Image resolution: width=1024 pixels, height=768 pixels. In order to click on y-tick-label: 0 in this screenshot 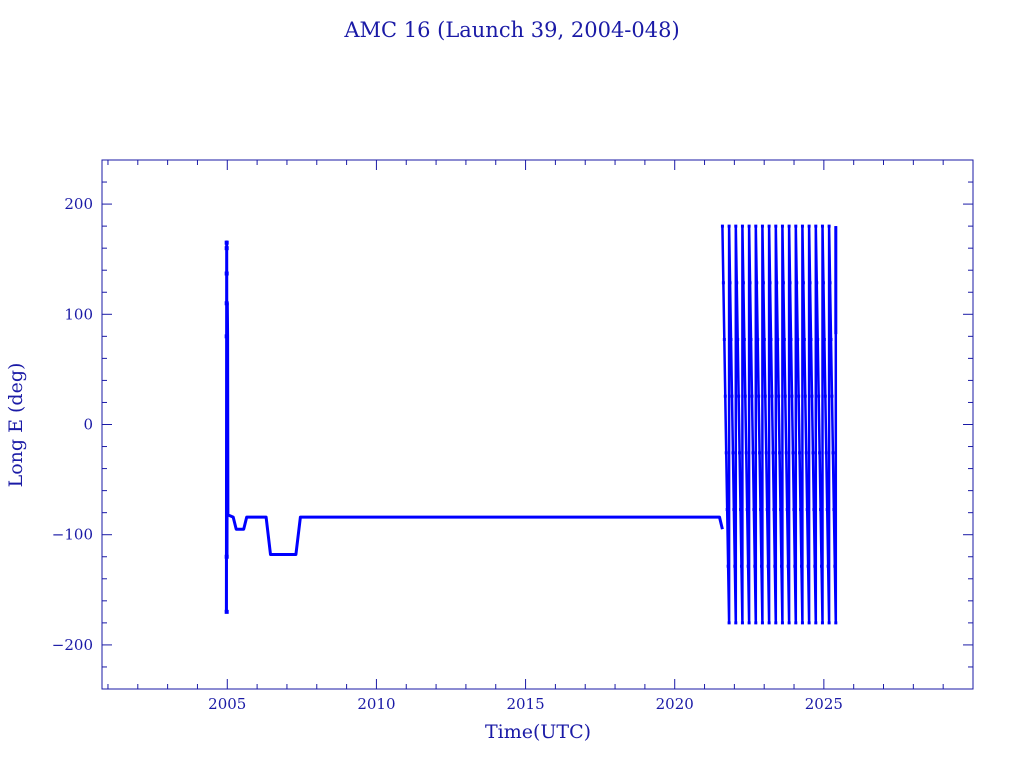, I will do `click(88, 425)`.